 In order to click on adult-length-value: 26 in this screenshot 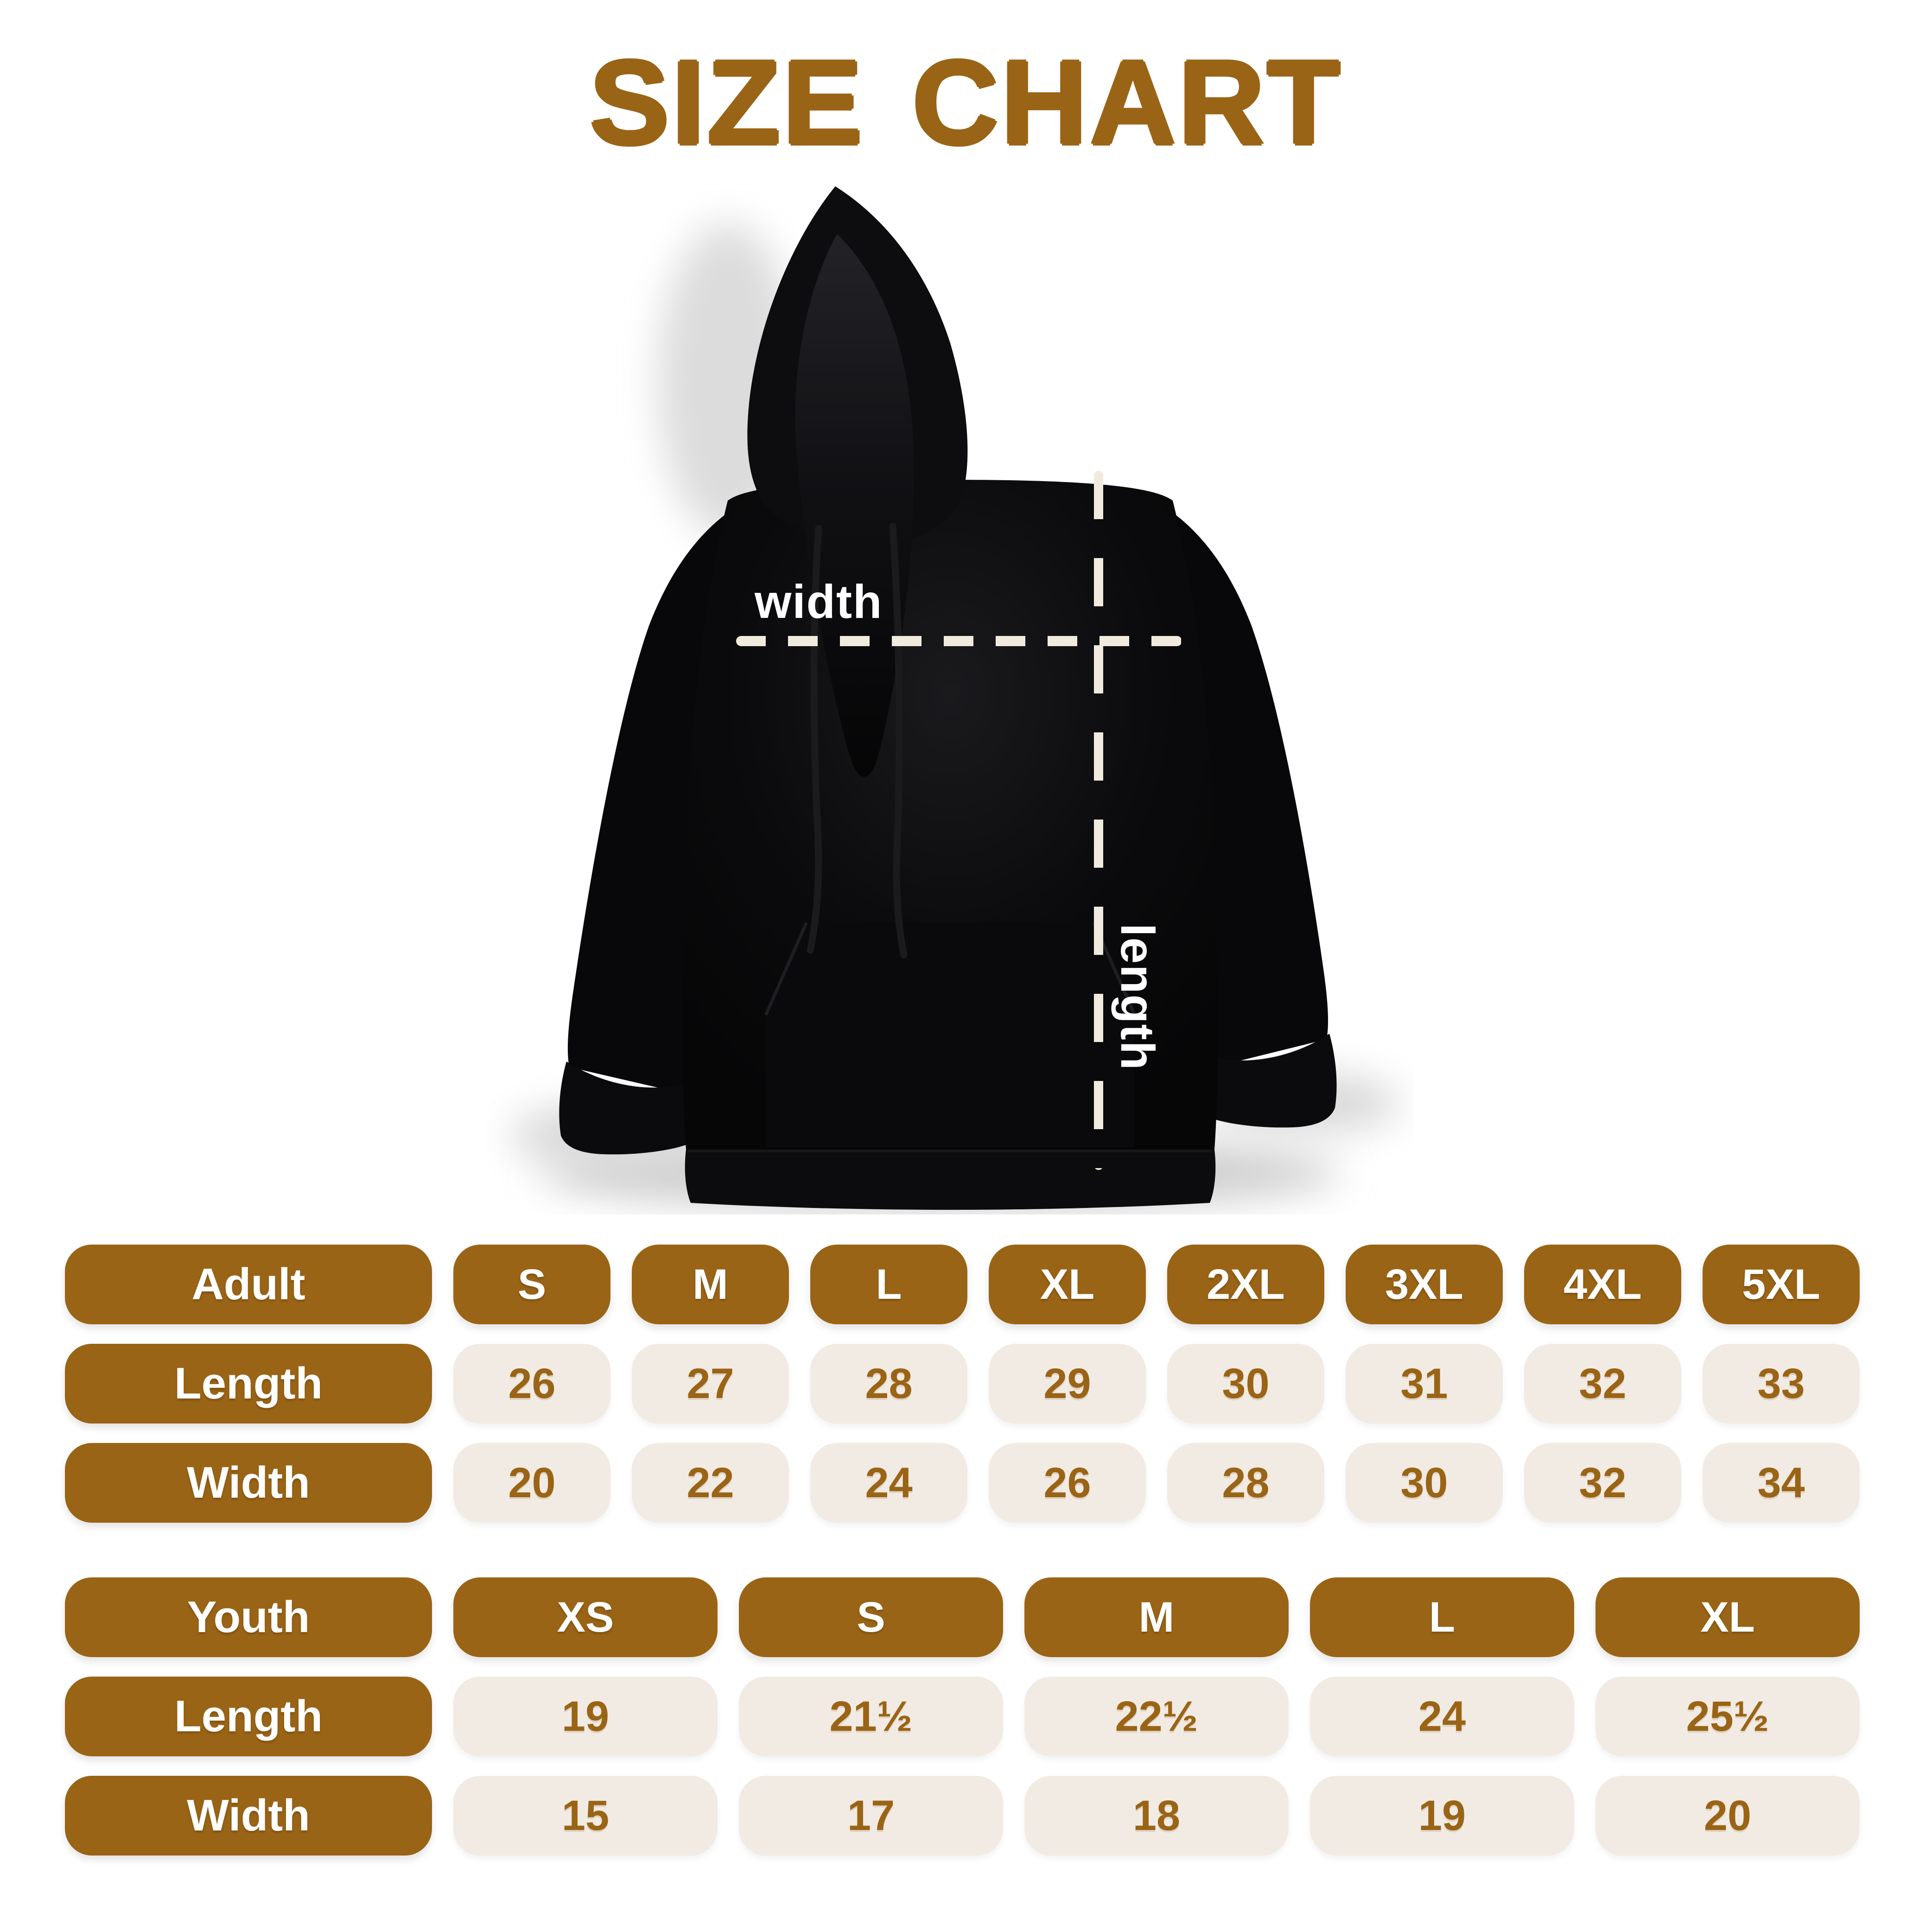, I will do `click(531, 1384)`.